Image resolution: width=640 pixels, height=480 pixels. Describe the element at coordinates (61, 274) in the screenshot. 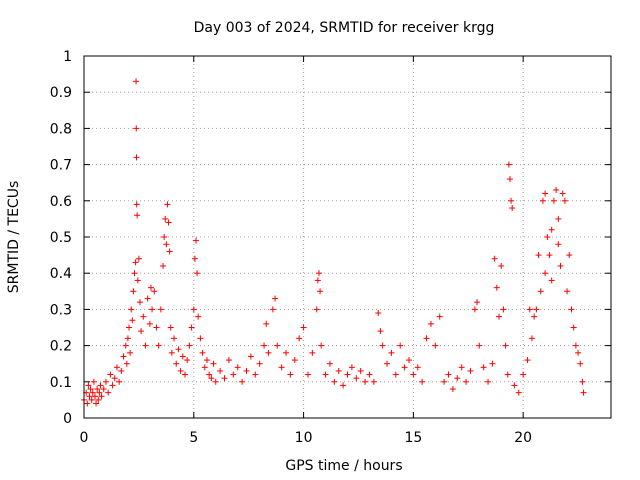

I see `y-tick-label: 0.4` at that location.